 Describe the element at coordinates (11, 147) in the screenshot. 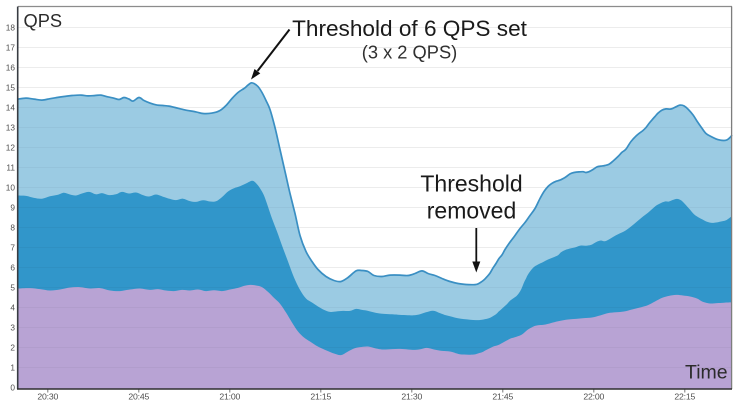

I see `svg-text: 12` at that location.